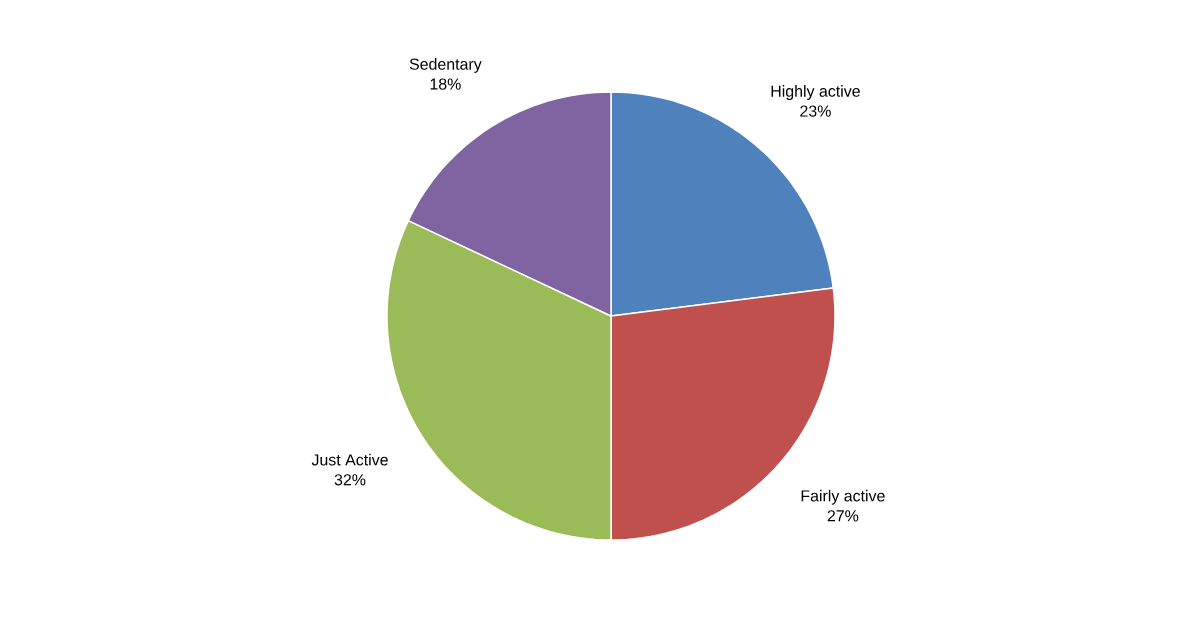 Image resolution: width=1204 pixels, height=617 pixels. Describe the element at coordinates (815, 111) in the screenshot. I see `data-label: 23%` at that location.